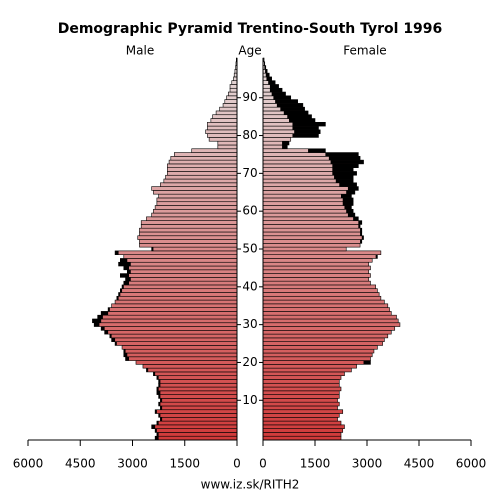 The width and height of the screenshot is (500, 504). Describe the element at coordinates (140, 51) in the screenshot. I see `left-label: Male` at that location.